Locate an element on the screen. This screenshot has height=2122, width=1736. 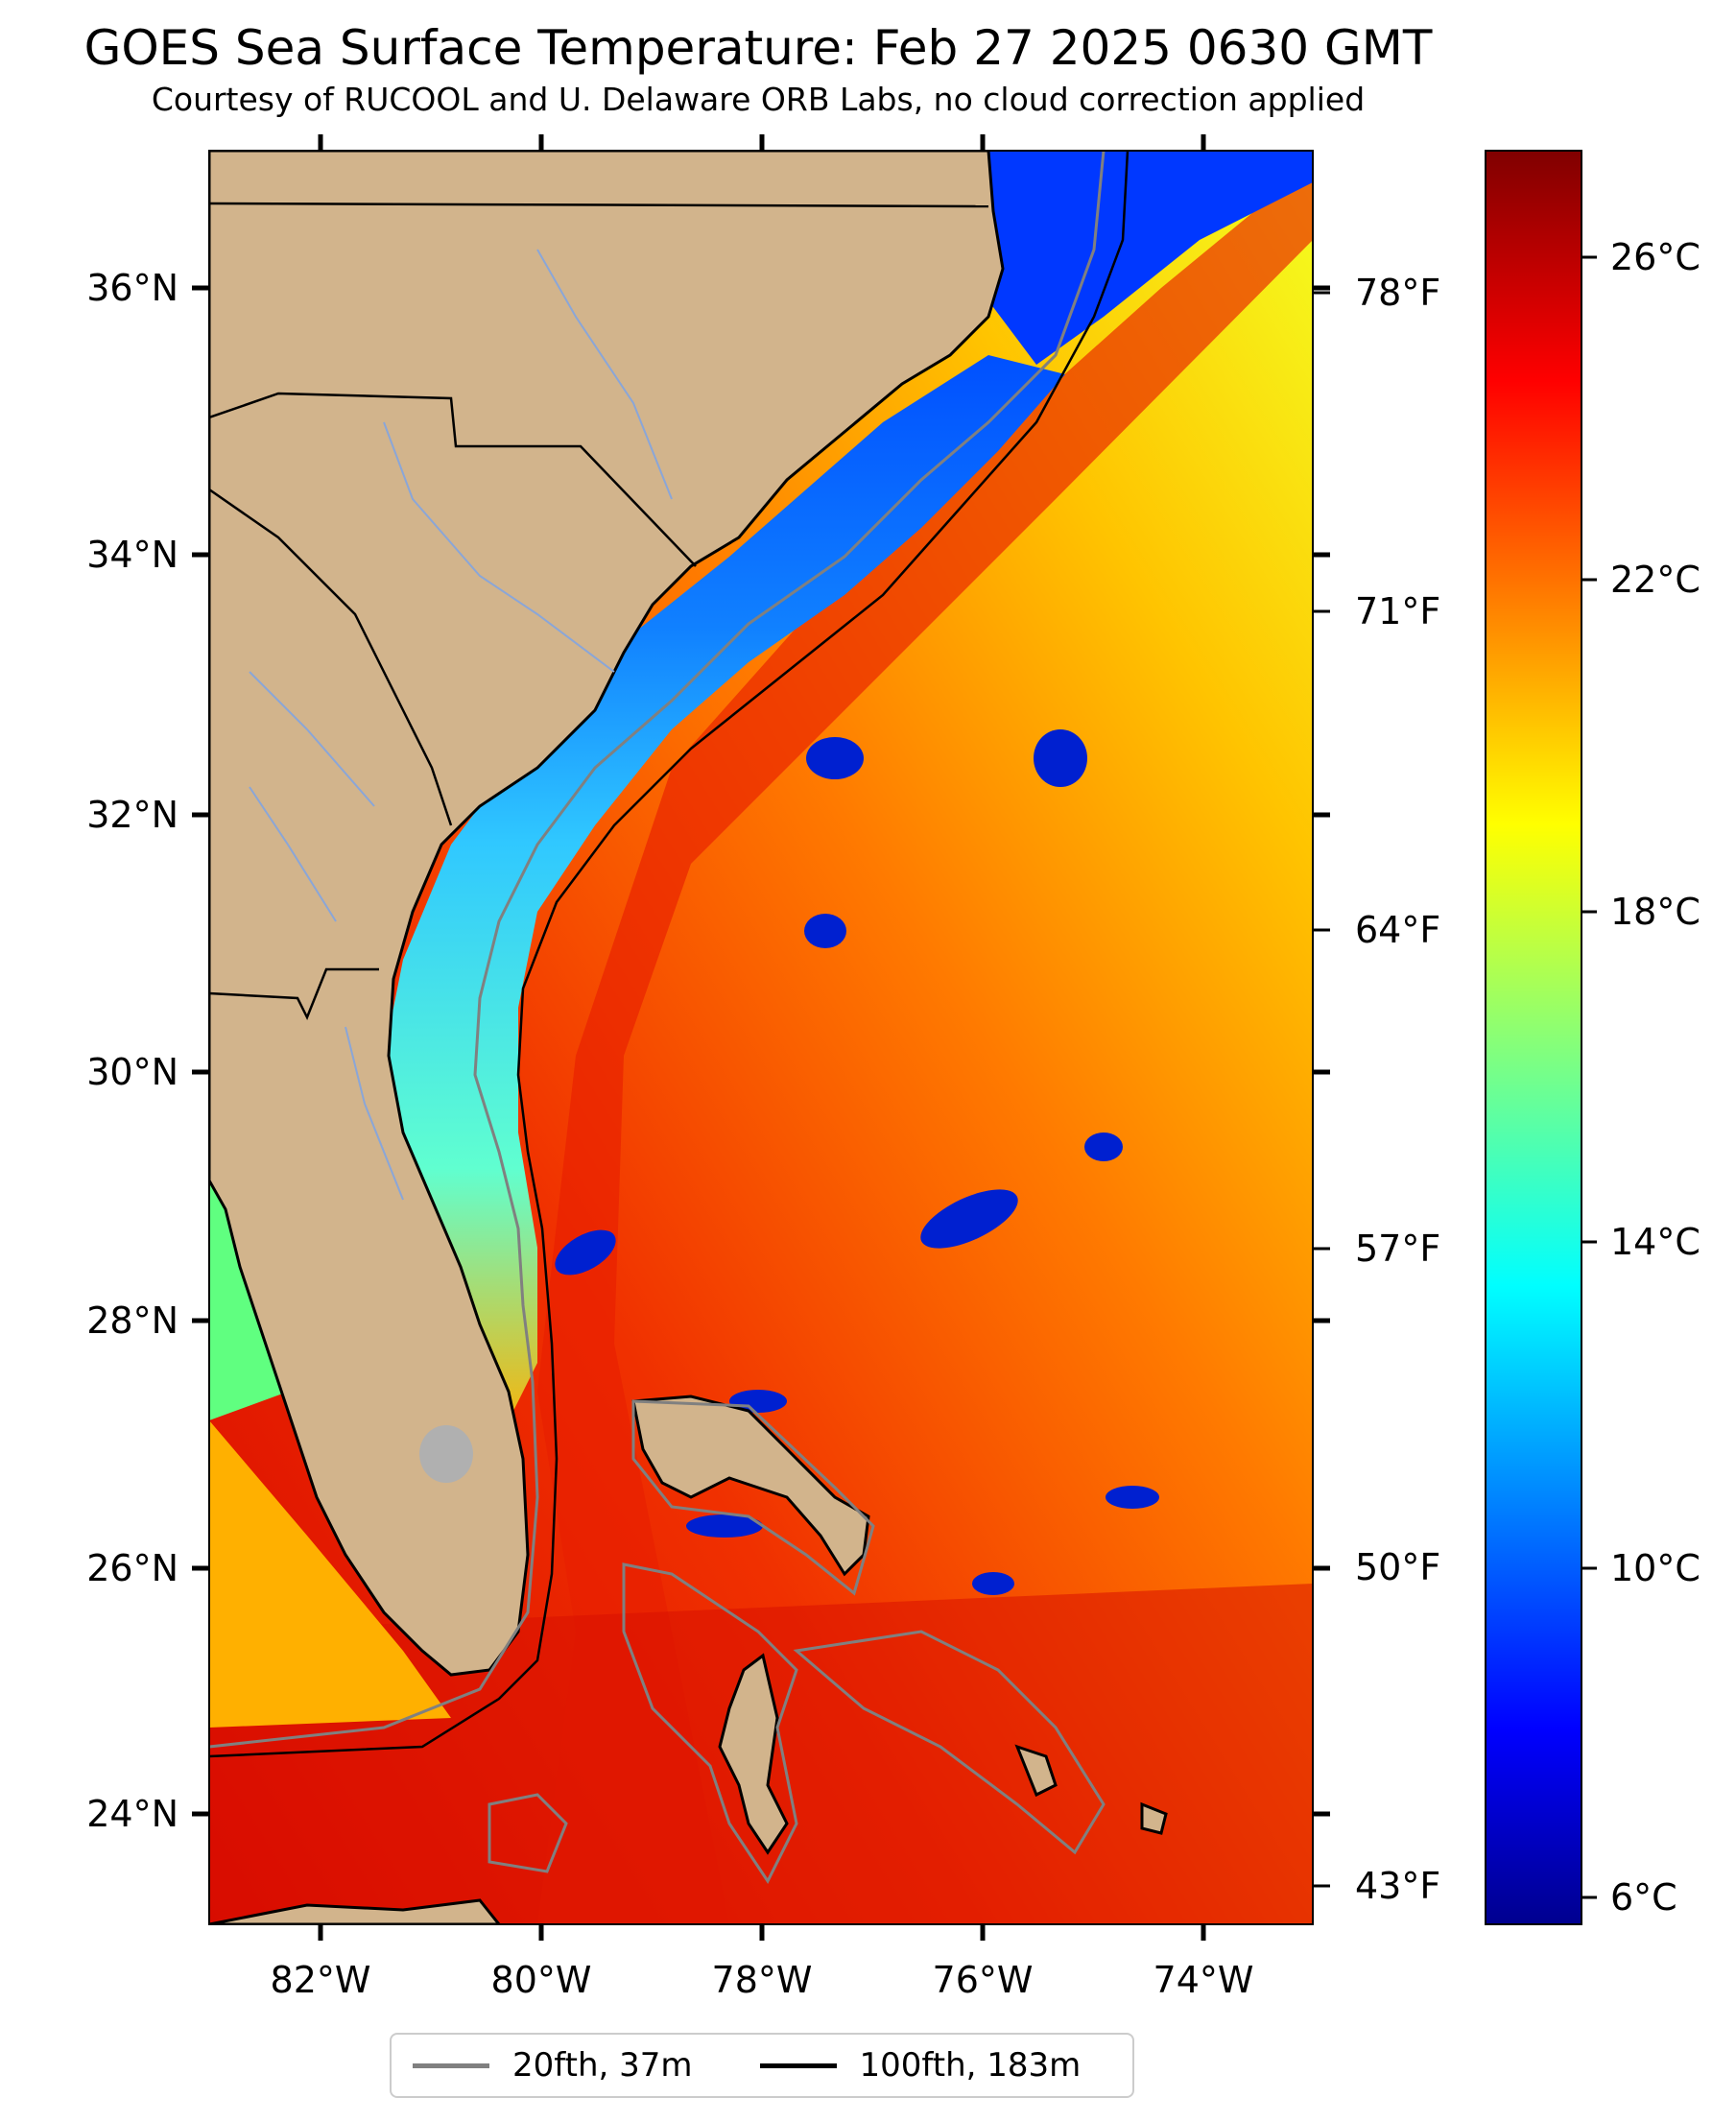
colorbar-gradient is located at coordinates (1533, 1037).